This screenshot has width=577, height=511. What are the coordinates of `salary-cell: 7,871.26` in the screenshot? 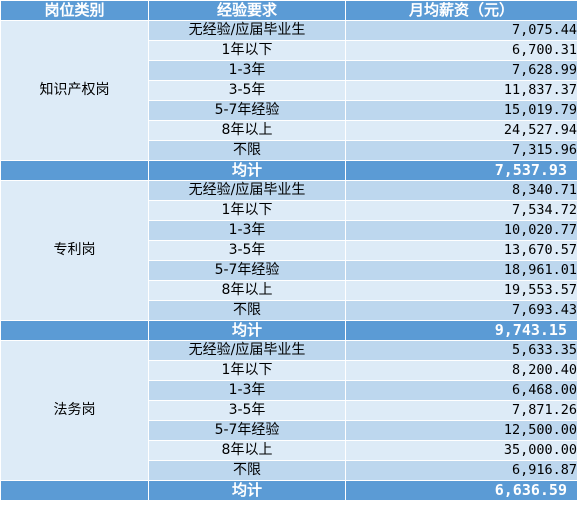 It's located at (461, 410).